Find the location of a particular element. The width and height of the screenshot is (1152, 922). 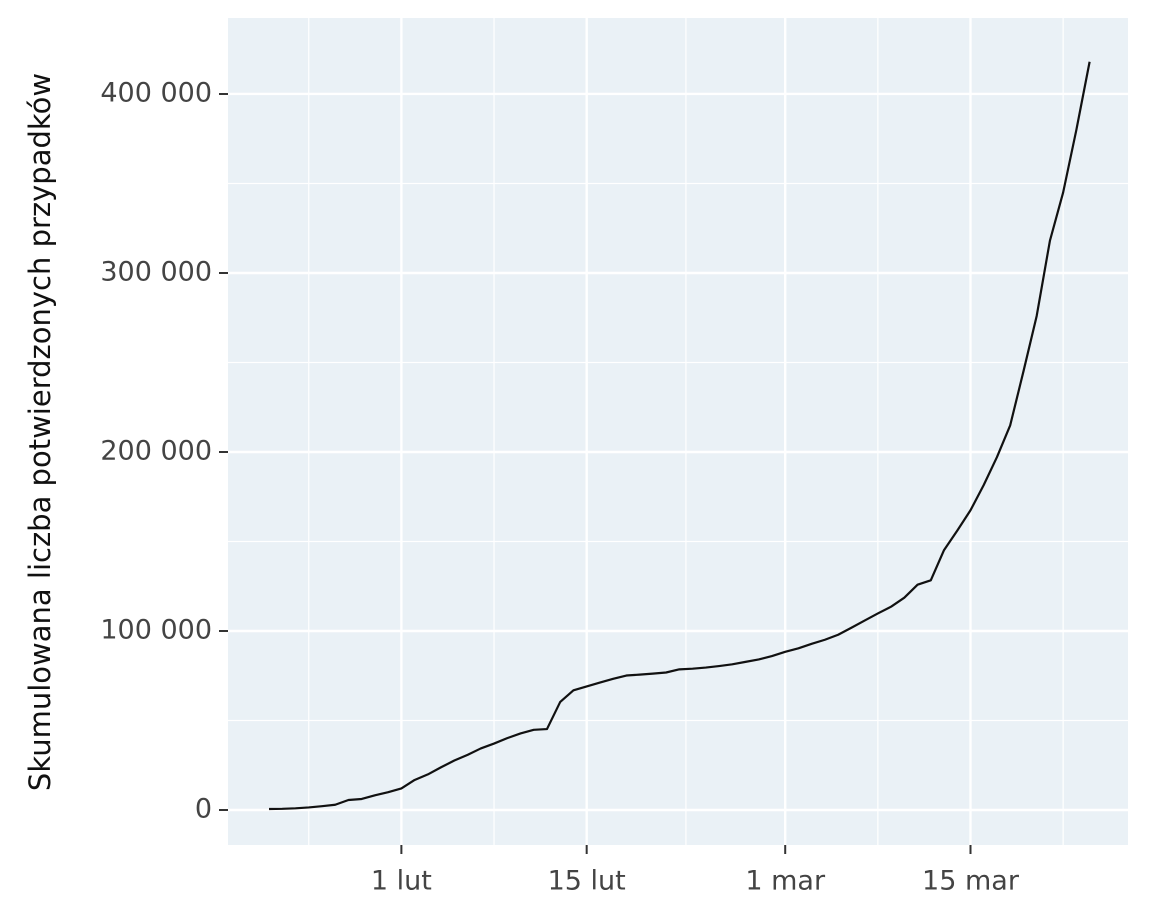

x-tick-label: 1 mar is located at coordinates (785, 881).